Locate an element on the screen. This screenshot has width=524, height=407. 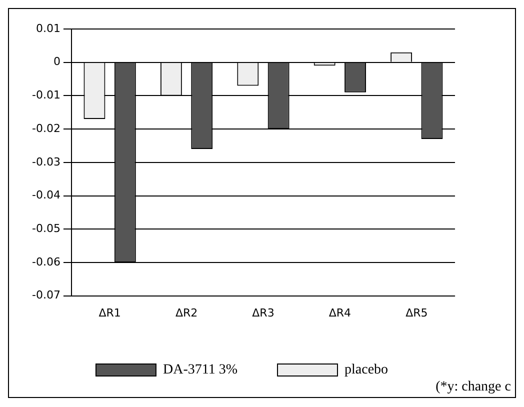
y-tick-label: 0 is located at coordinates (56, 61).